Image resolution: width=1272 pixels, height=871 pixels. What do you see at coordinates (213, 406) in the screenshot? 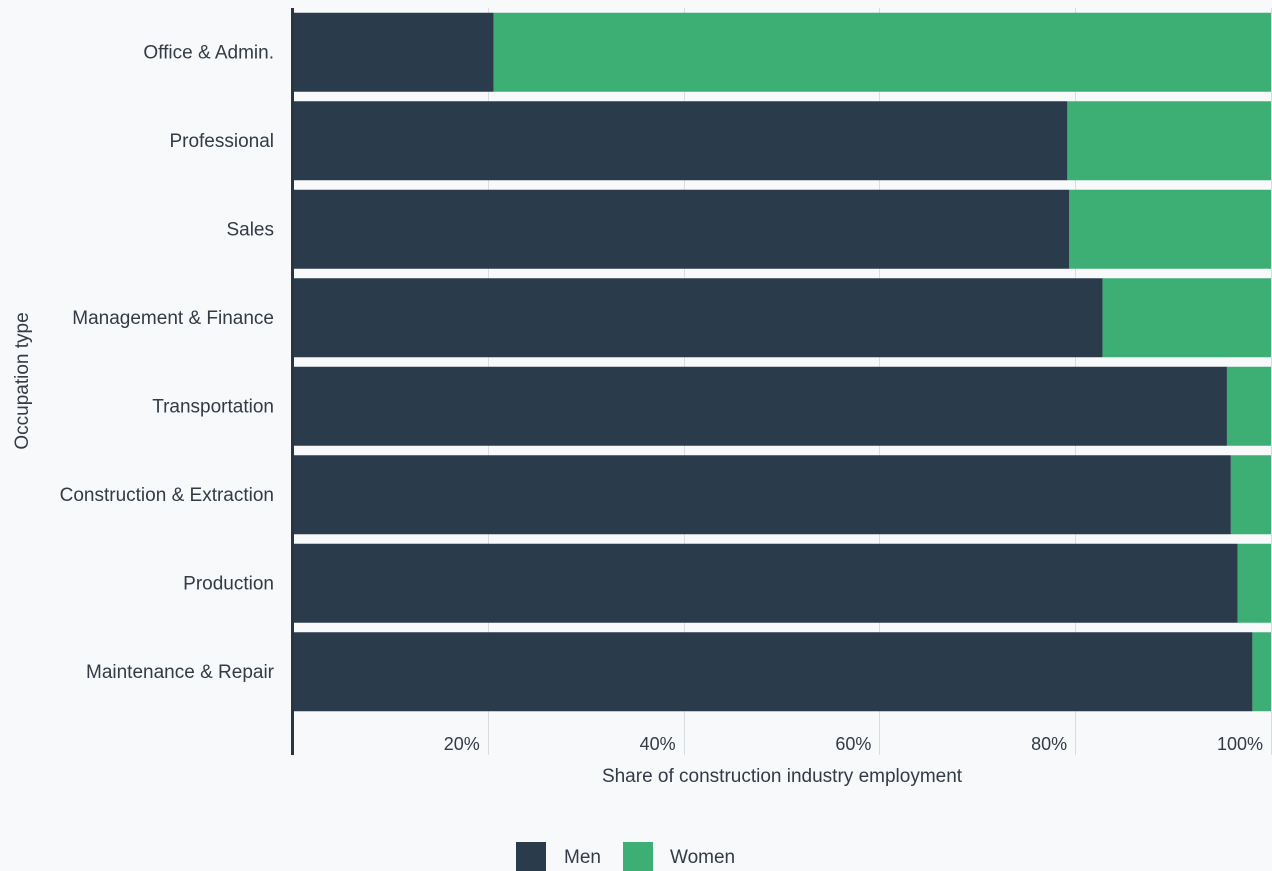
I see `category-label: Transportation` at bounding box center [213, 406].